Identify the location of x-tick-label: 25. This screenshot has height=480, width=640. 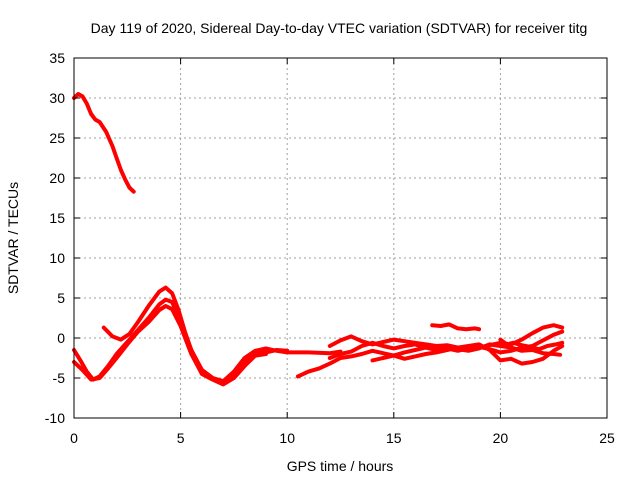
(607, 438).